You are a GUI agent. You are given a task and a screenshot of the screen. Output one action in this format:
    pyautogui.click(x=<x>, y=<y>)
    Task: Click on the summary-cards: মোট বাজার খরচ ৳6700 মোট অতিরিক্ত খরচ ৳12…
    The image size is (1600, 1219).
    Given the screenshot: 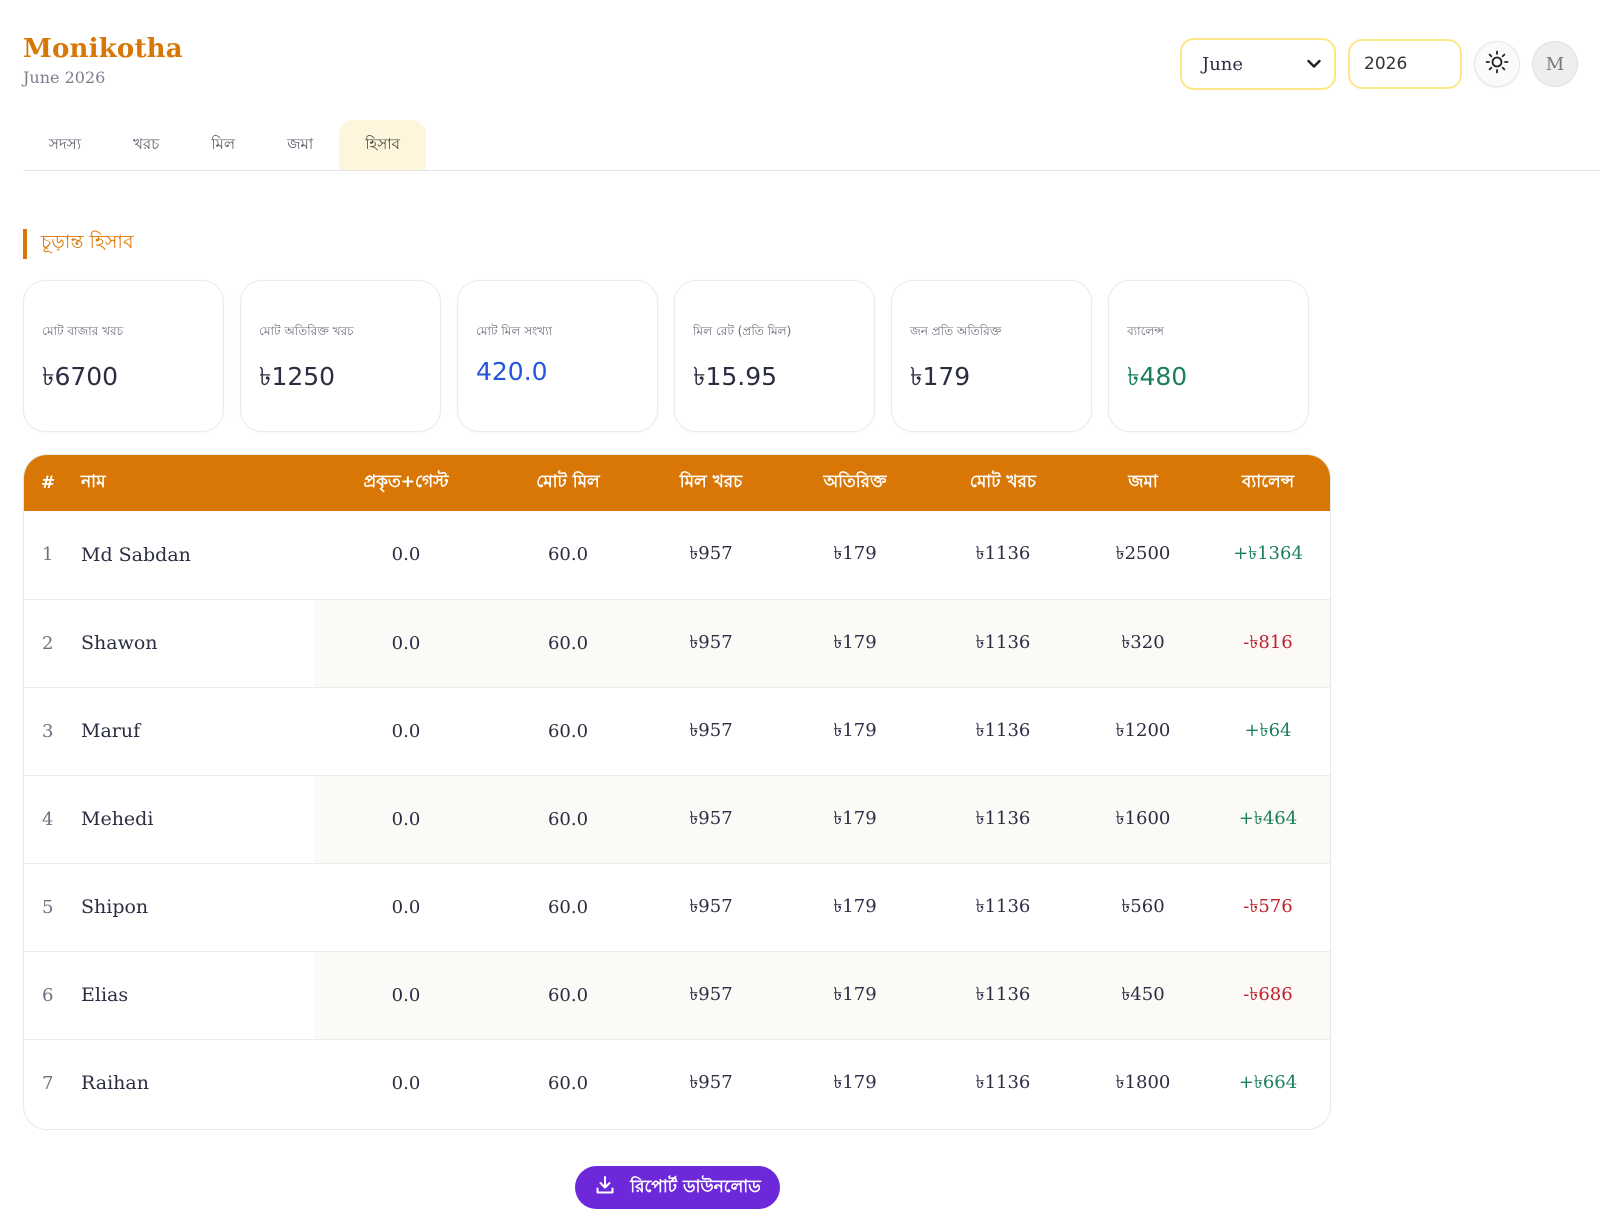 What is the action you would take?
    pyautogui.click(x=666, y=356)
    